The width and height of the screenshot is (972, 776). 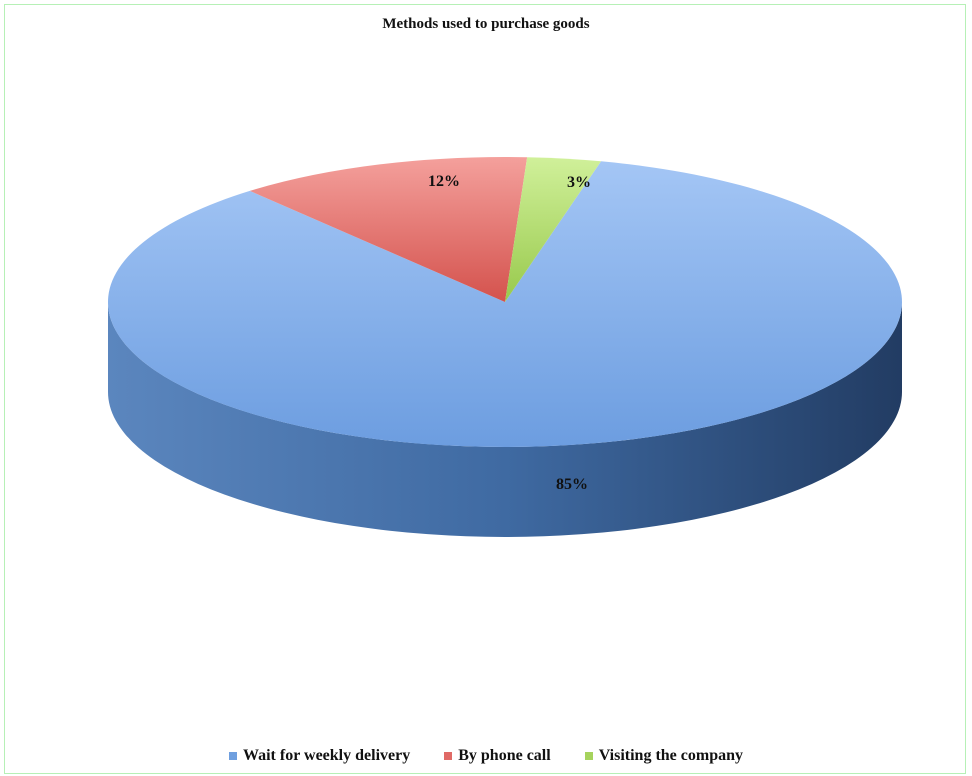 I want to click on legend-label: By phone call, so click(x=504, y=755).